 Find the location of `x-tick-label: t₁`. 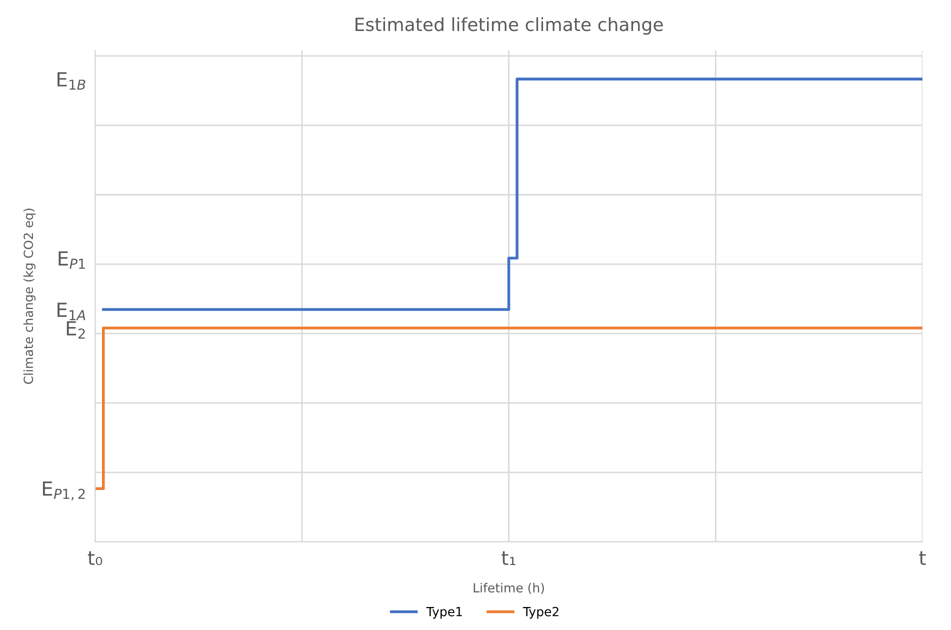

x-tick-label: t₁ is located at coordinates (509, 558).